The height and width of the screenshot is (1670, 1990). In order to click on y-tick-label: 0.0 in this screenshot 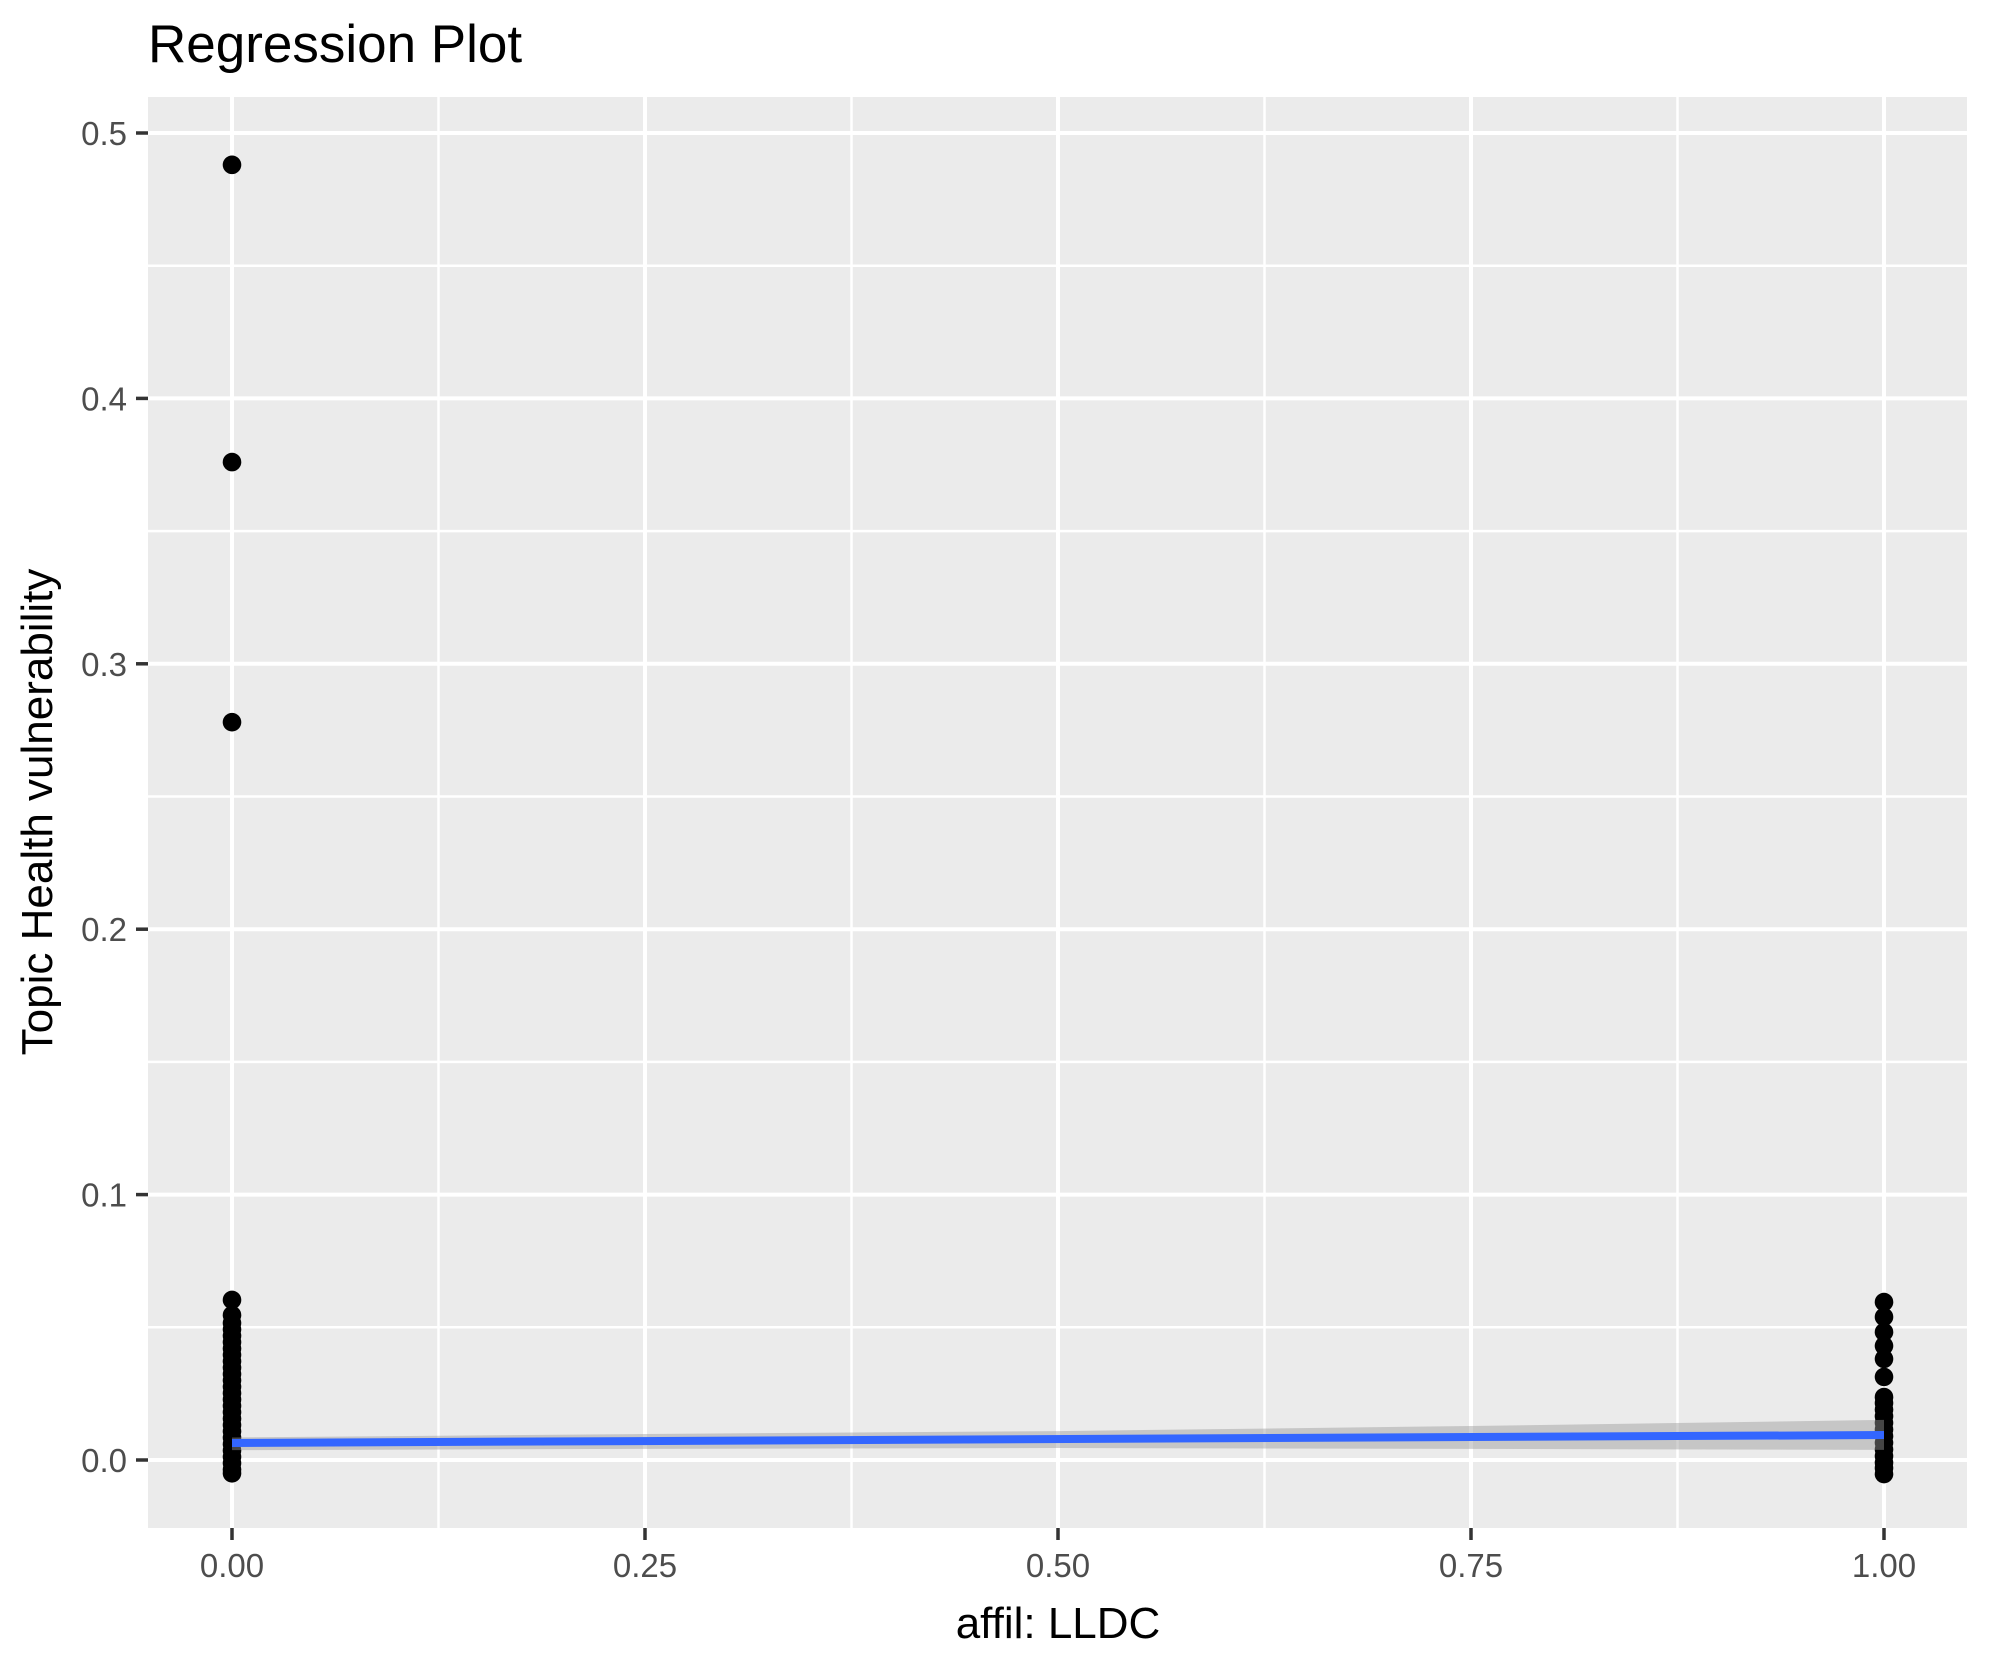, I will do `click(104, 1460)`.